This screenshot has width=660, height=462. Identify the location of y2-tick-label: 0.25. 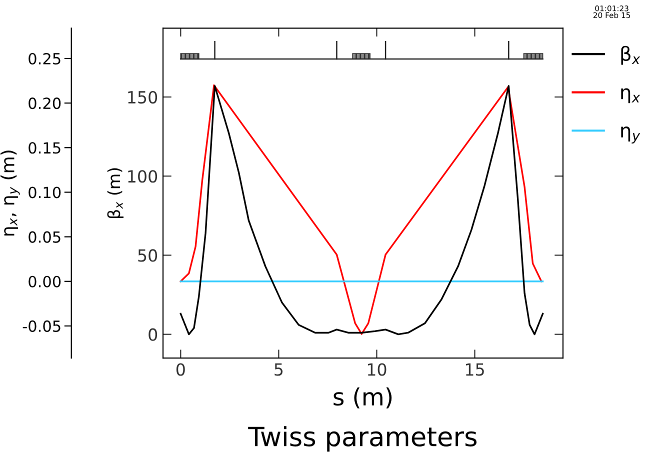
(44, 58).